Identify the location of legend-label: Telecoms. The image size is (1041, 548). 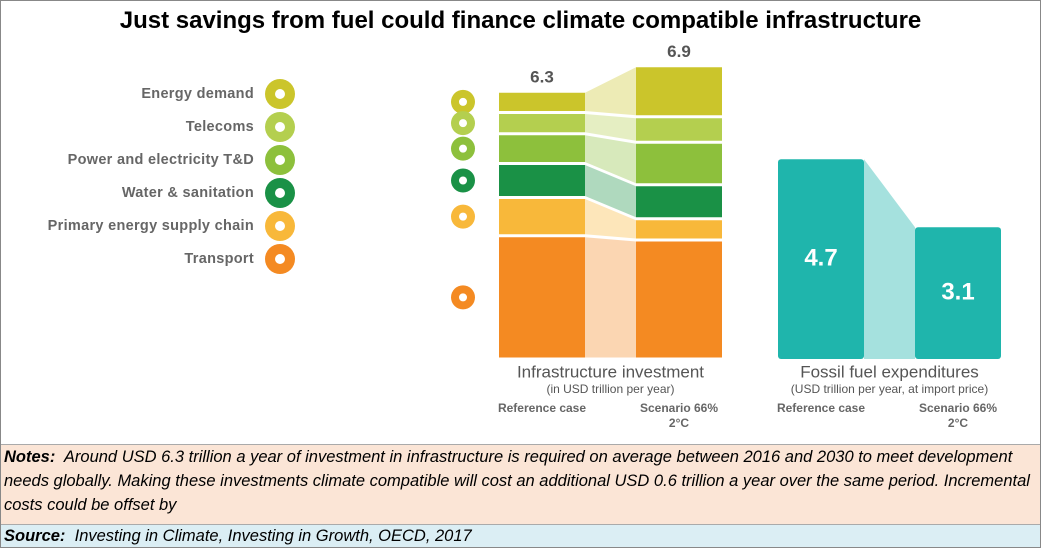
(220, 127).